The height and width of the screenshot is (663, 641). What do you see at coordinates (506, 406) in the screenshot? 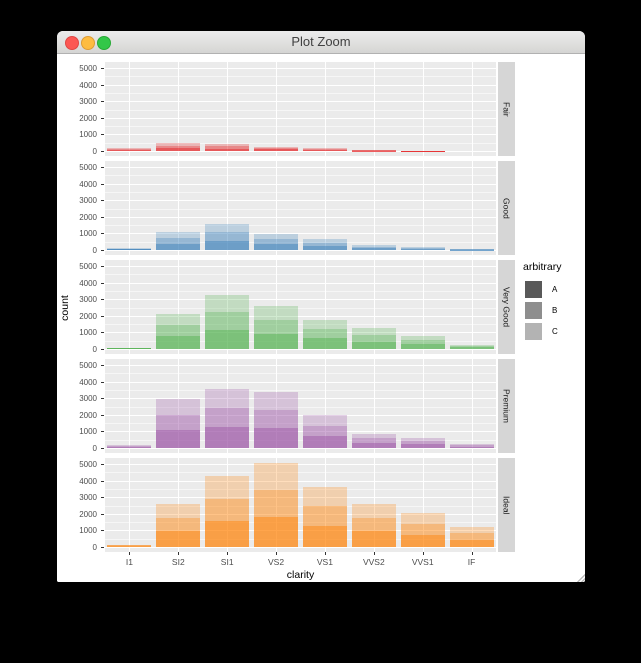
I see `facet-strip: Premium` at bounding box center [506, 406].